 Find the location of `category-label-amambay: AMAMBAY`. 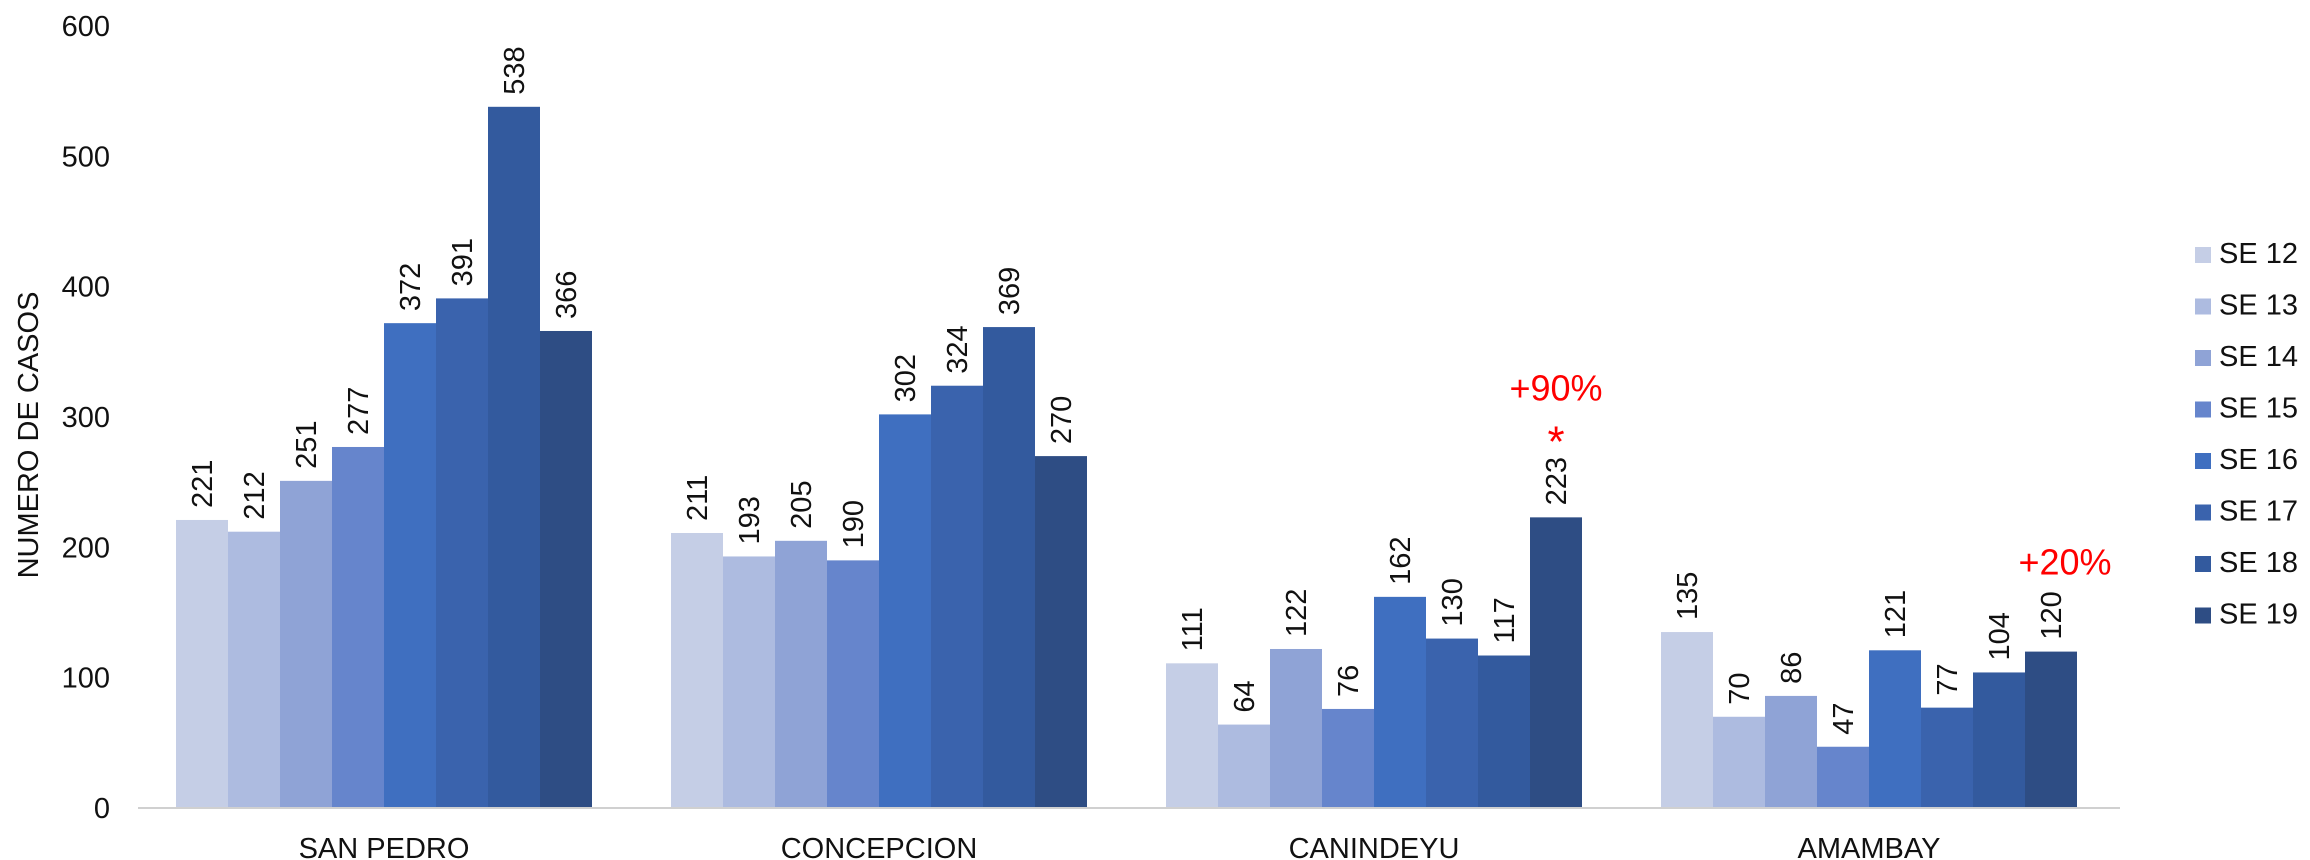

category-label-amambay: AMAMBAY is located at coordinates (1869, 846).